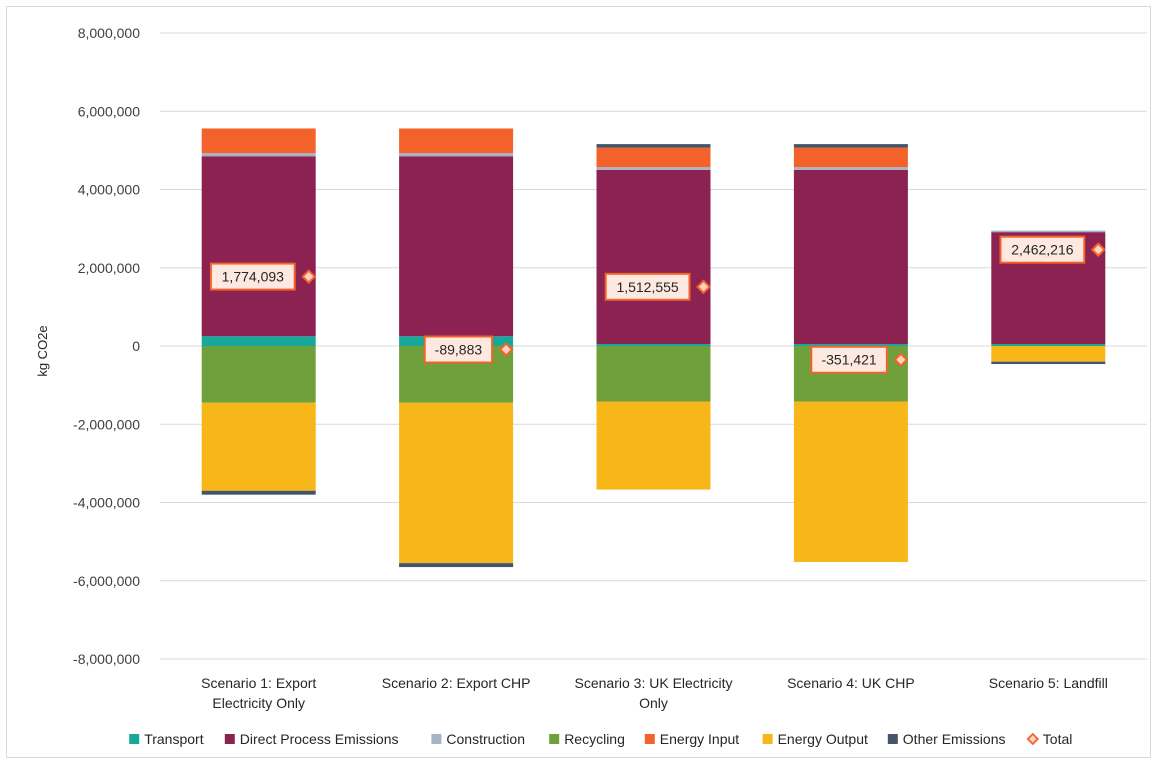 Image resolution: width=1153 pixels, height=762 pixels. What do you see at coordinates (174, 739) in the screenshot?
I see `legend-entry: Transport` at bounding box center [174, 739].